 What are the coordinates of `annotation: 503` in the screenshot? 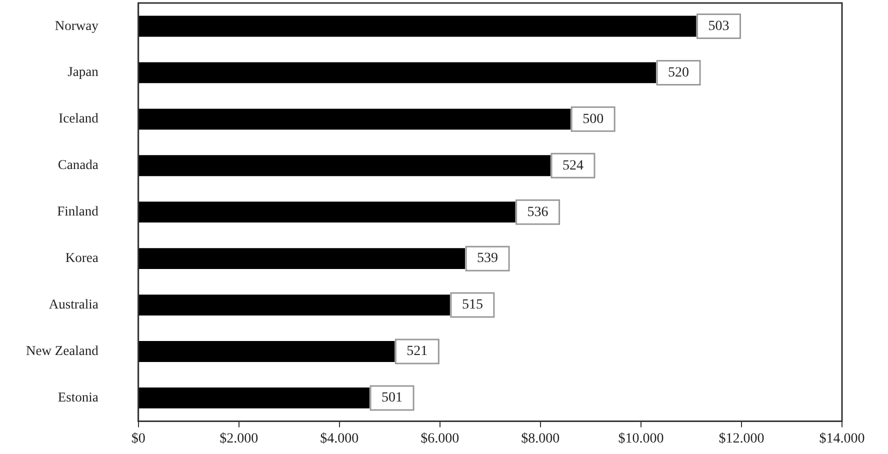 It's located at (719, 26).